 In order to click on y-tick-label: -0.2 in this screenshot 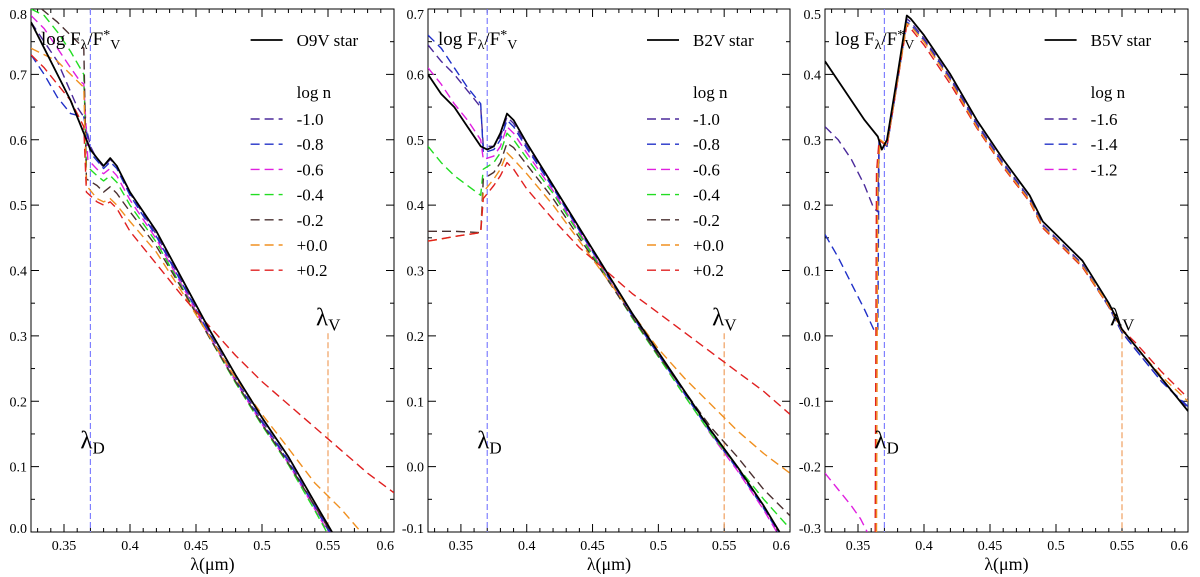, I will do `click(810, 468)`.